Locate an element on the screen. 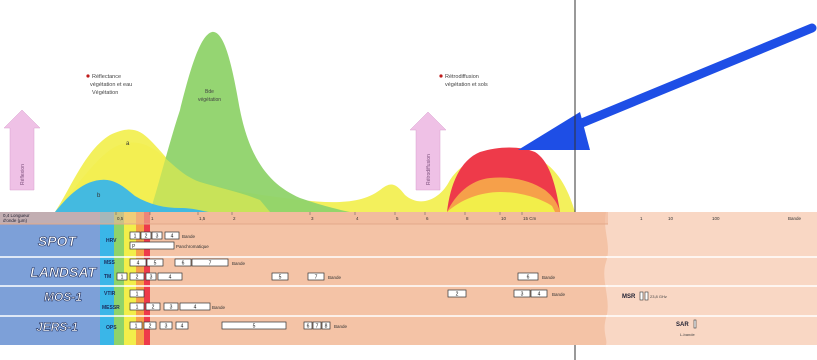  sar-label: SAR is located at coordinates (682, 325).